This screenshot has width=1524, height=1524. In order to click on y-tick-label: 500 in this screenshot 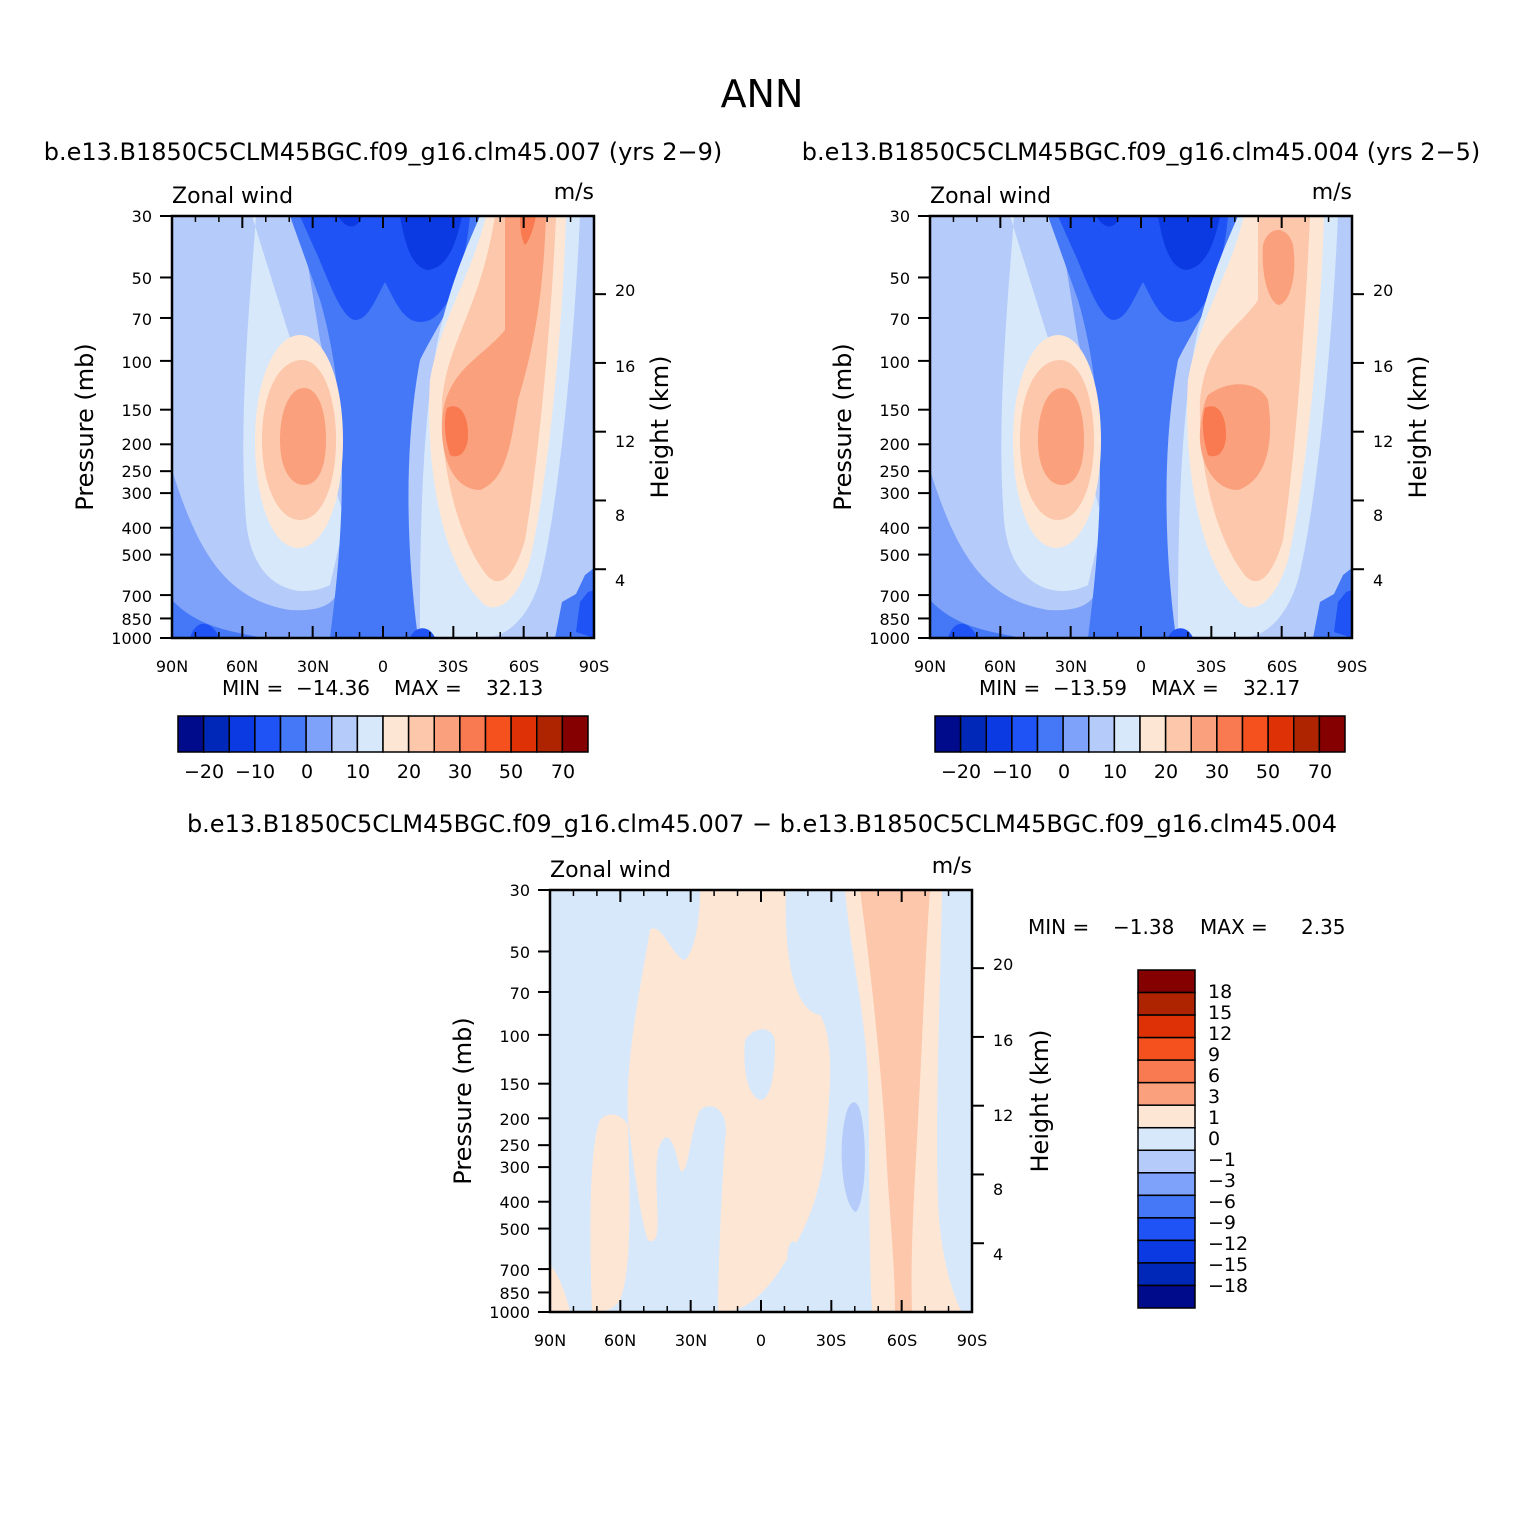, I will do `click(136, 555)`.